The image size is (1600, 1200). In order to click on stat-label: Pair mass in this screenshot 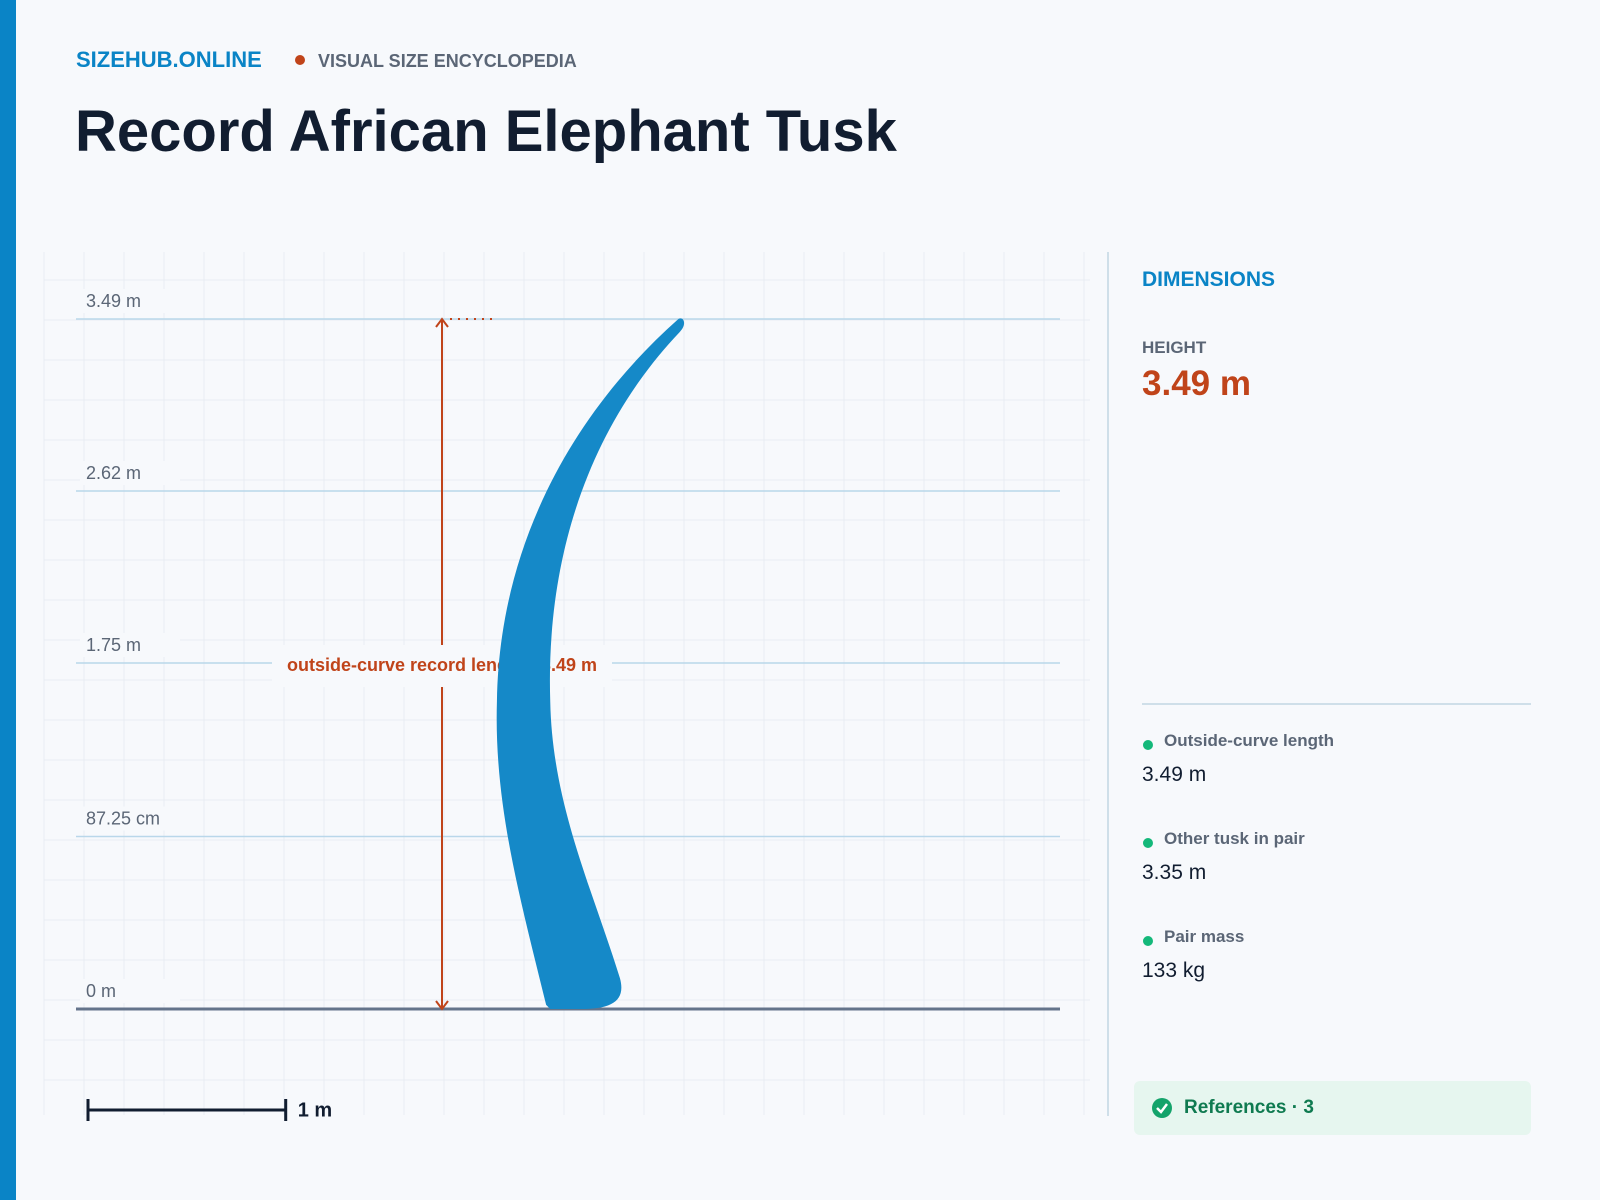, I will do `click(1204, 936)`.